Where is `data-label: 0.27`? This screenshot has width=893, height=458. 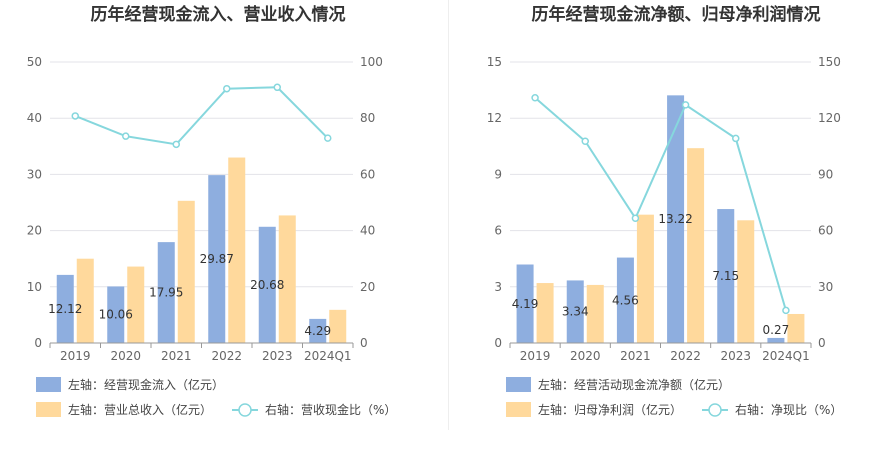 data-label: 0.27 is located at coordinates (776, 330).